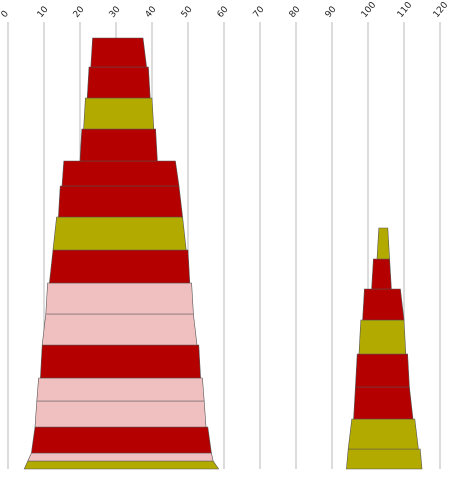 This screenshot has height=477, width=452. I want to click on x-tick-label: 10, so click(43, 12).